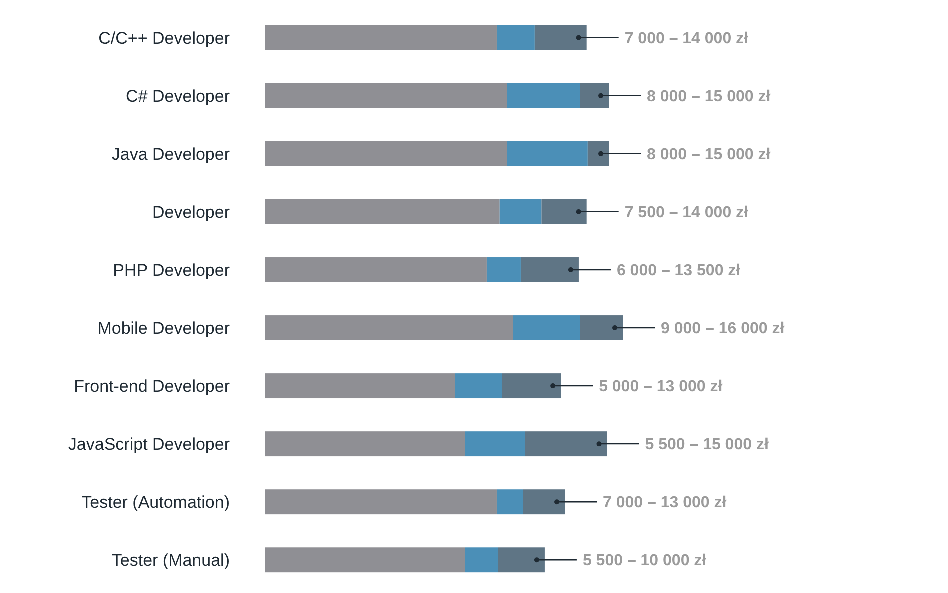 This screenshot has width=948, height=593. What do you see at coordinates (687, 39) in the screenshot?
I see `text: 7 000 – 14 000 zł` at bounding box center [687, 39].